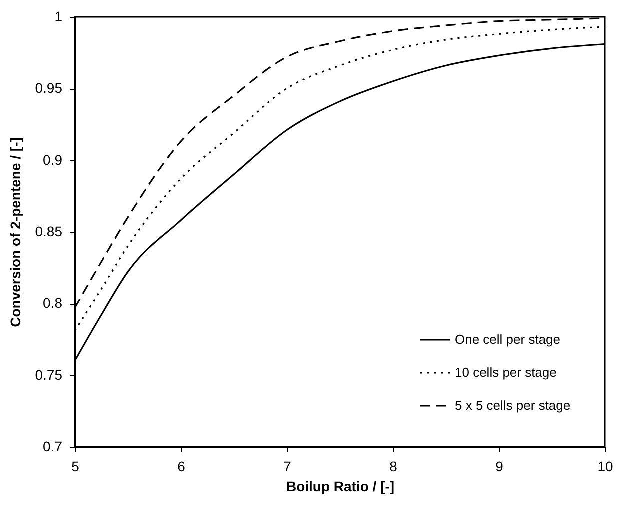 The height and width of the screenshot is (510, 640). Describe the element at coordinates (53, 160) in the screenshot. I see `y-tick-label: 0.9` at that location.